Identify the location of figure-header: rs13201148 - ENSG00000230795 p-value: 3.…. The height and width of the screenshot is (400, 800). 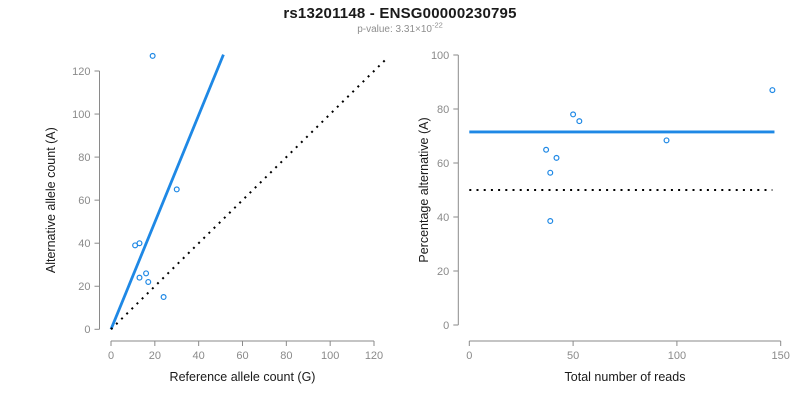
(400, 20).